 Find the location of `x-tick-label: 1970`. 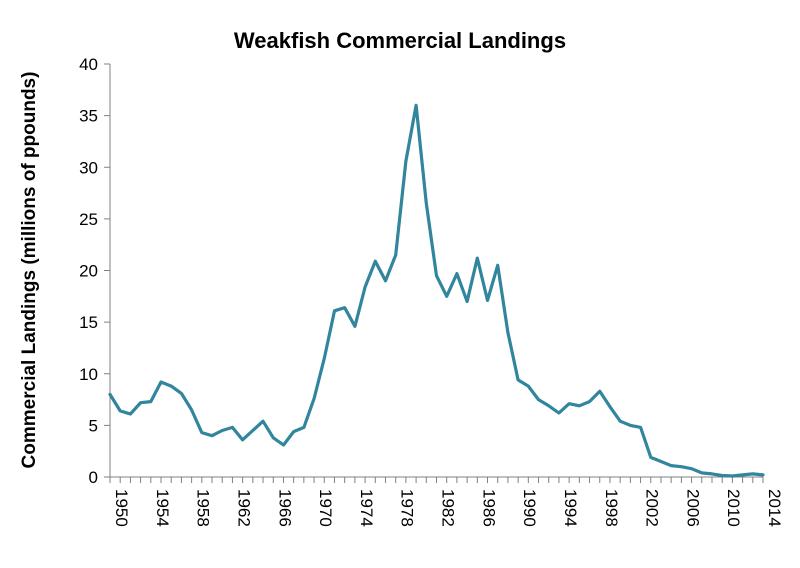

x-tick-label: 1970 is located at coordinates (325, 508).